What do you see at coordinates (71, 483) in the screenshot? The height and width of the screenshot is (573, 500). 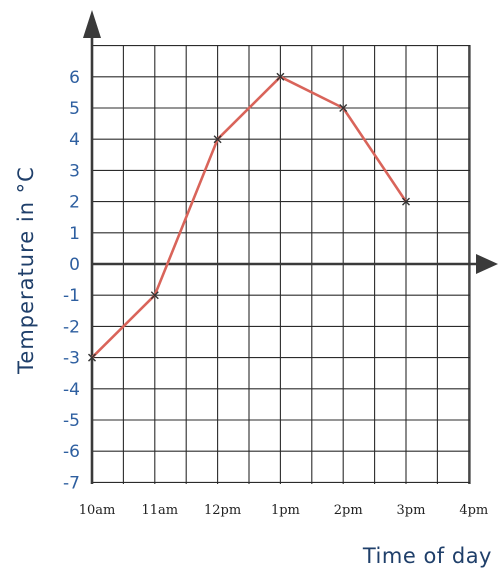 I see `y-tick-label: -7` at bounding box center [71, 483].